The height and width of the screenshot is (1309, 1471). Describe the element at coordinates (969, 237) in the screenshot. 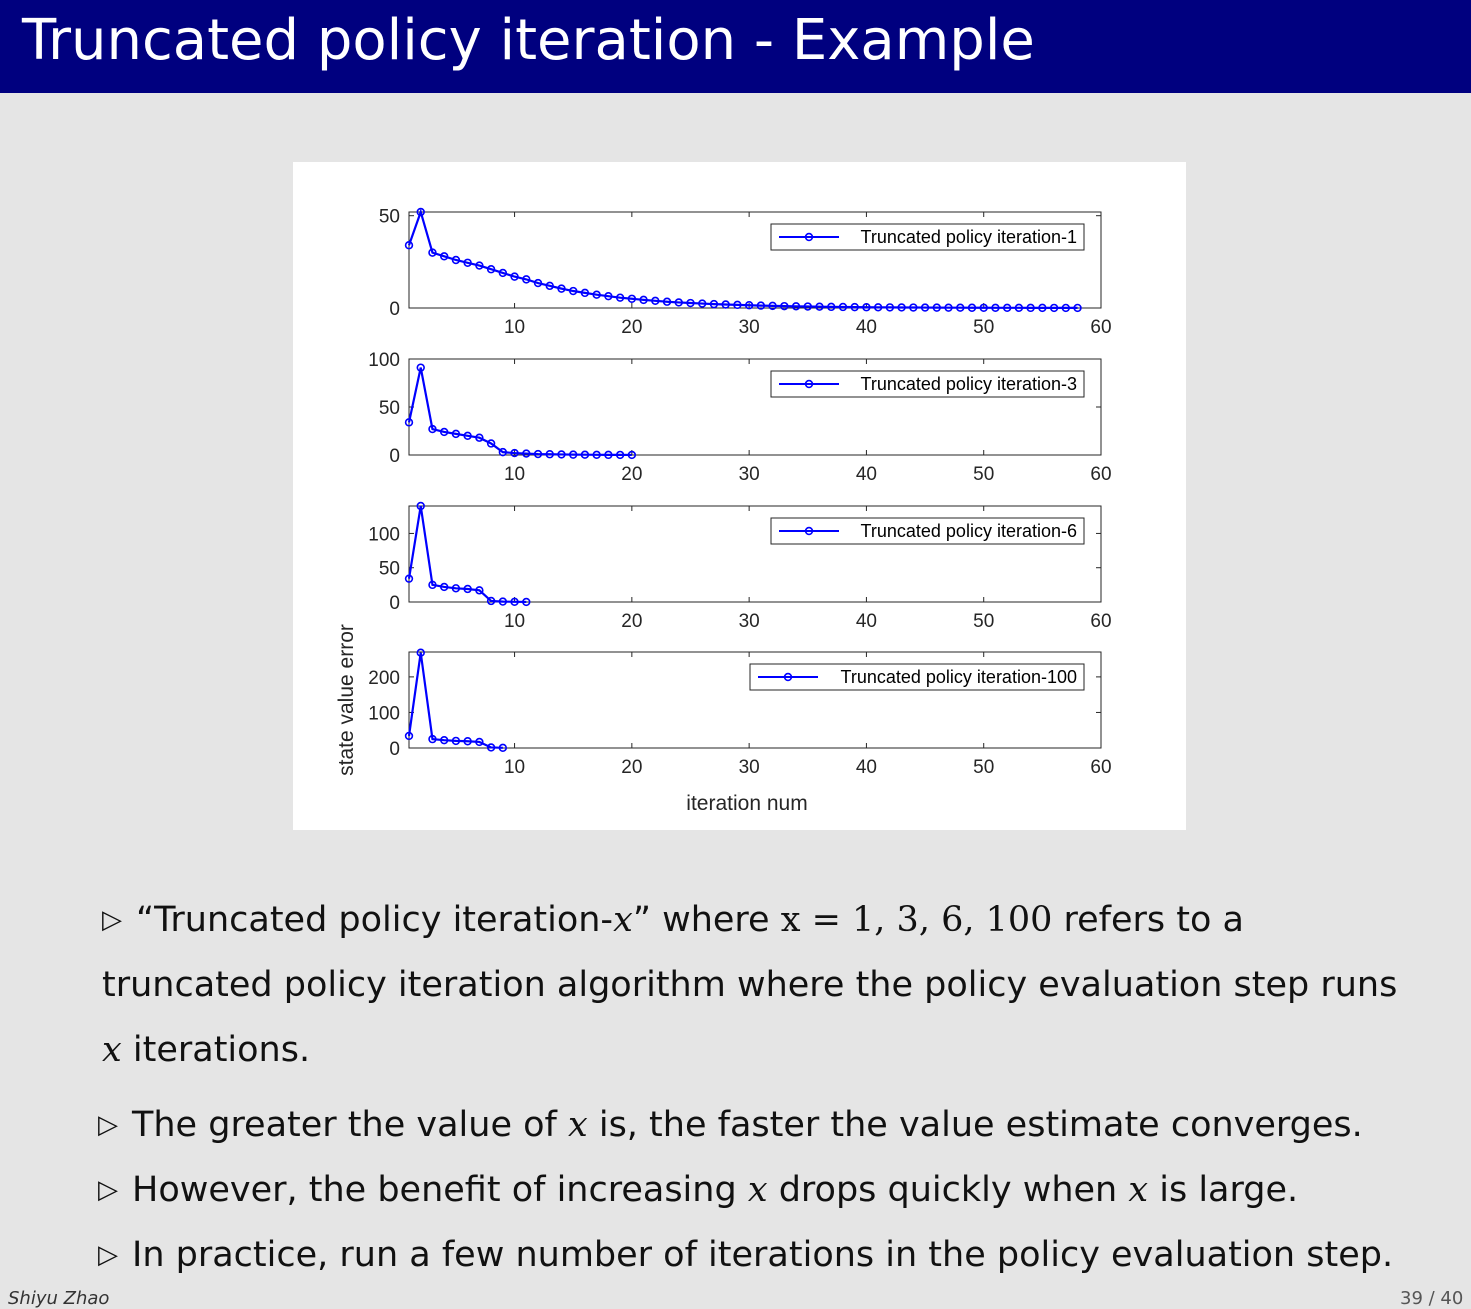

I see `legend-label: Truncated policy iteration-1` at that location.